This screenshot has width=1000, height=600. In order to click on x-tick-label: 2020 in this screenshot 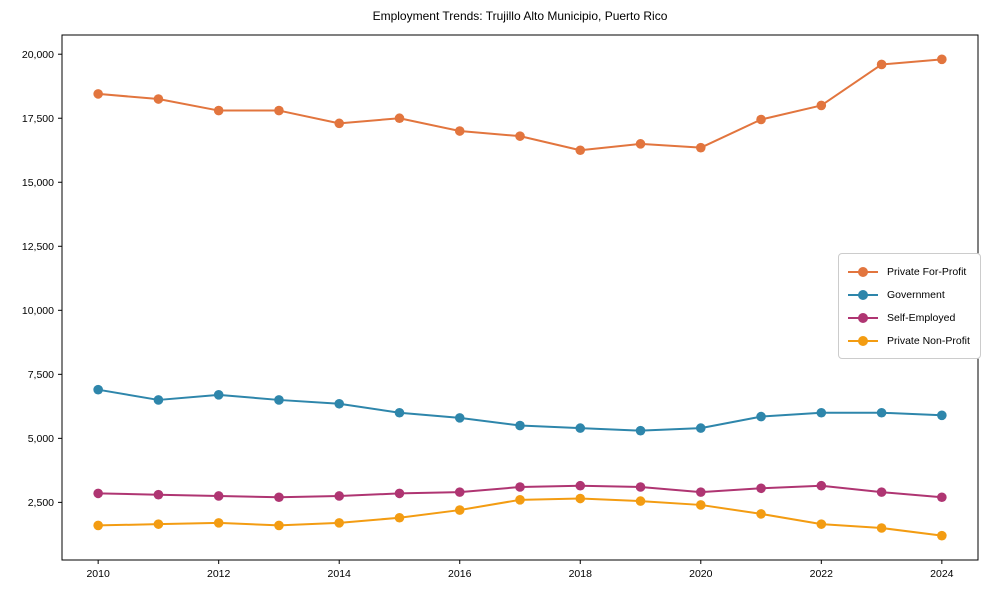, I will do `click(701, 574)`.